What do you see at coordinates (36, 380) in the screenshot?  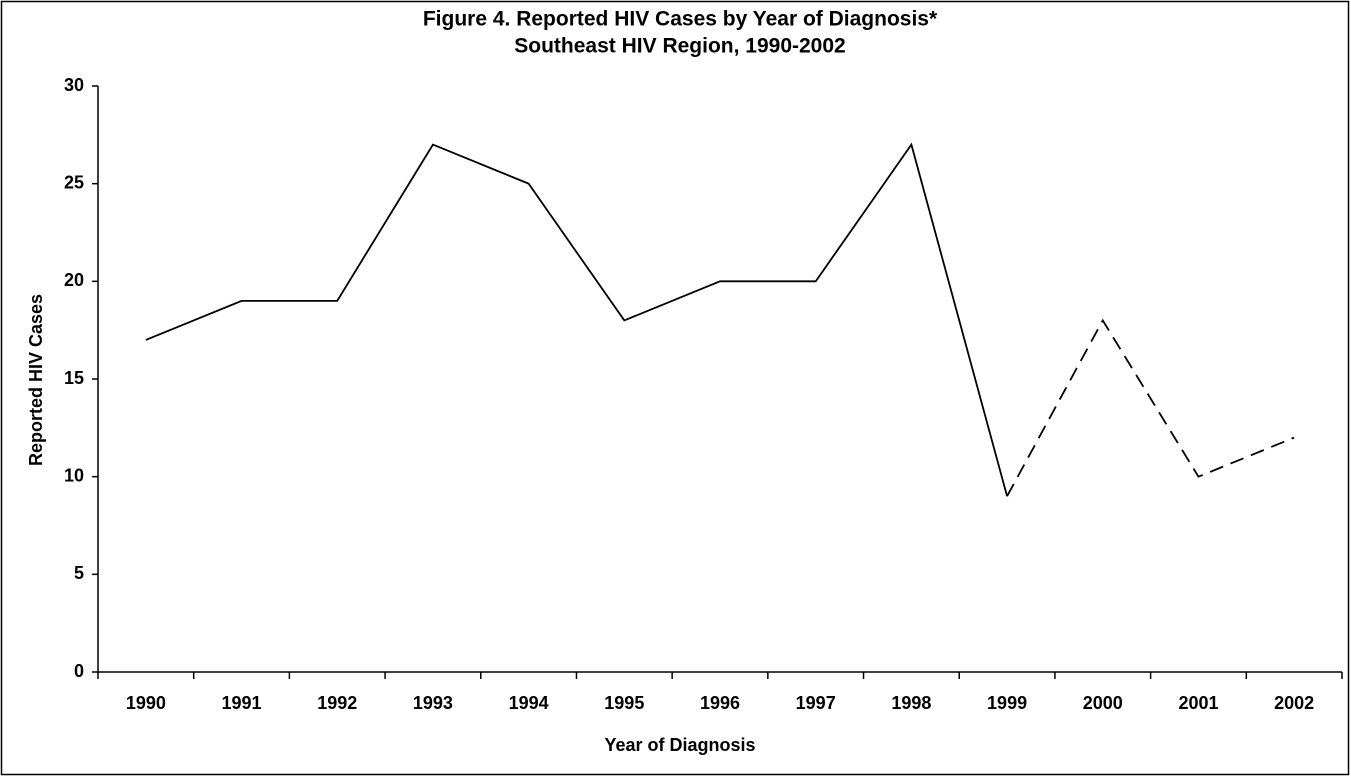 I see `y-axis-label: Reported HIV Cases` at bounding box center [36, 380].